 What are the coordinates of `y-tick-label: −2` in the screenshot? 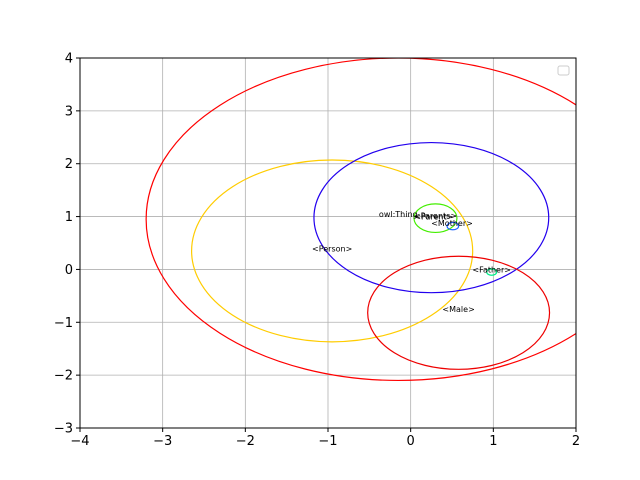 It's located at (63, 376).